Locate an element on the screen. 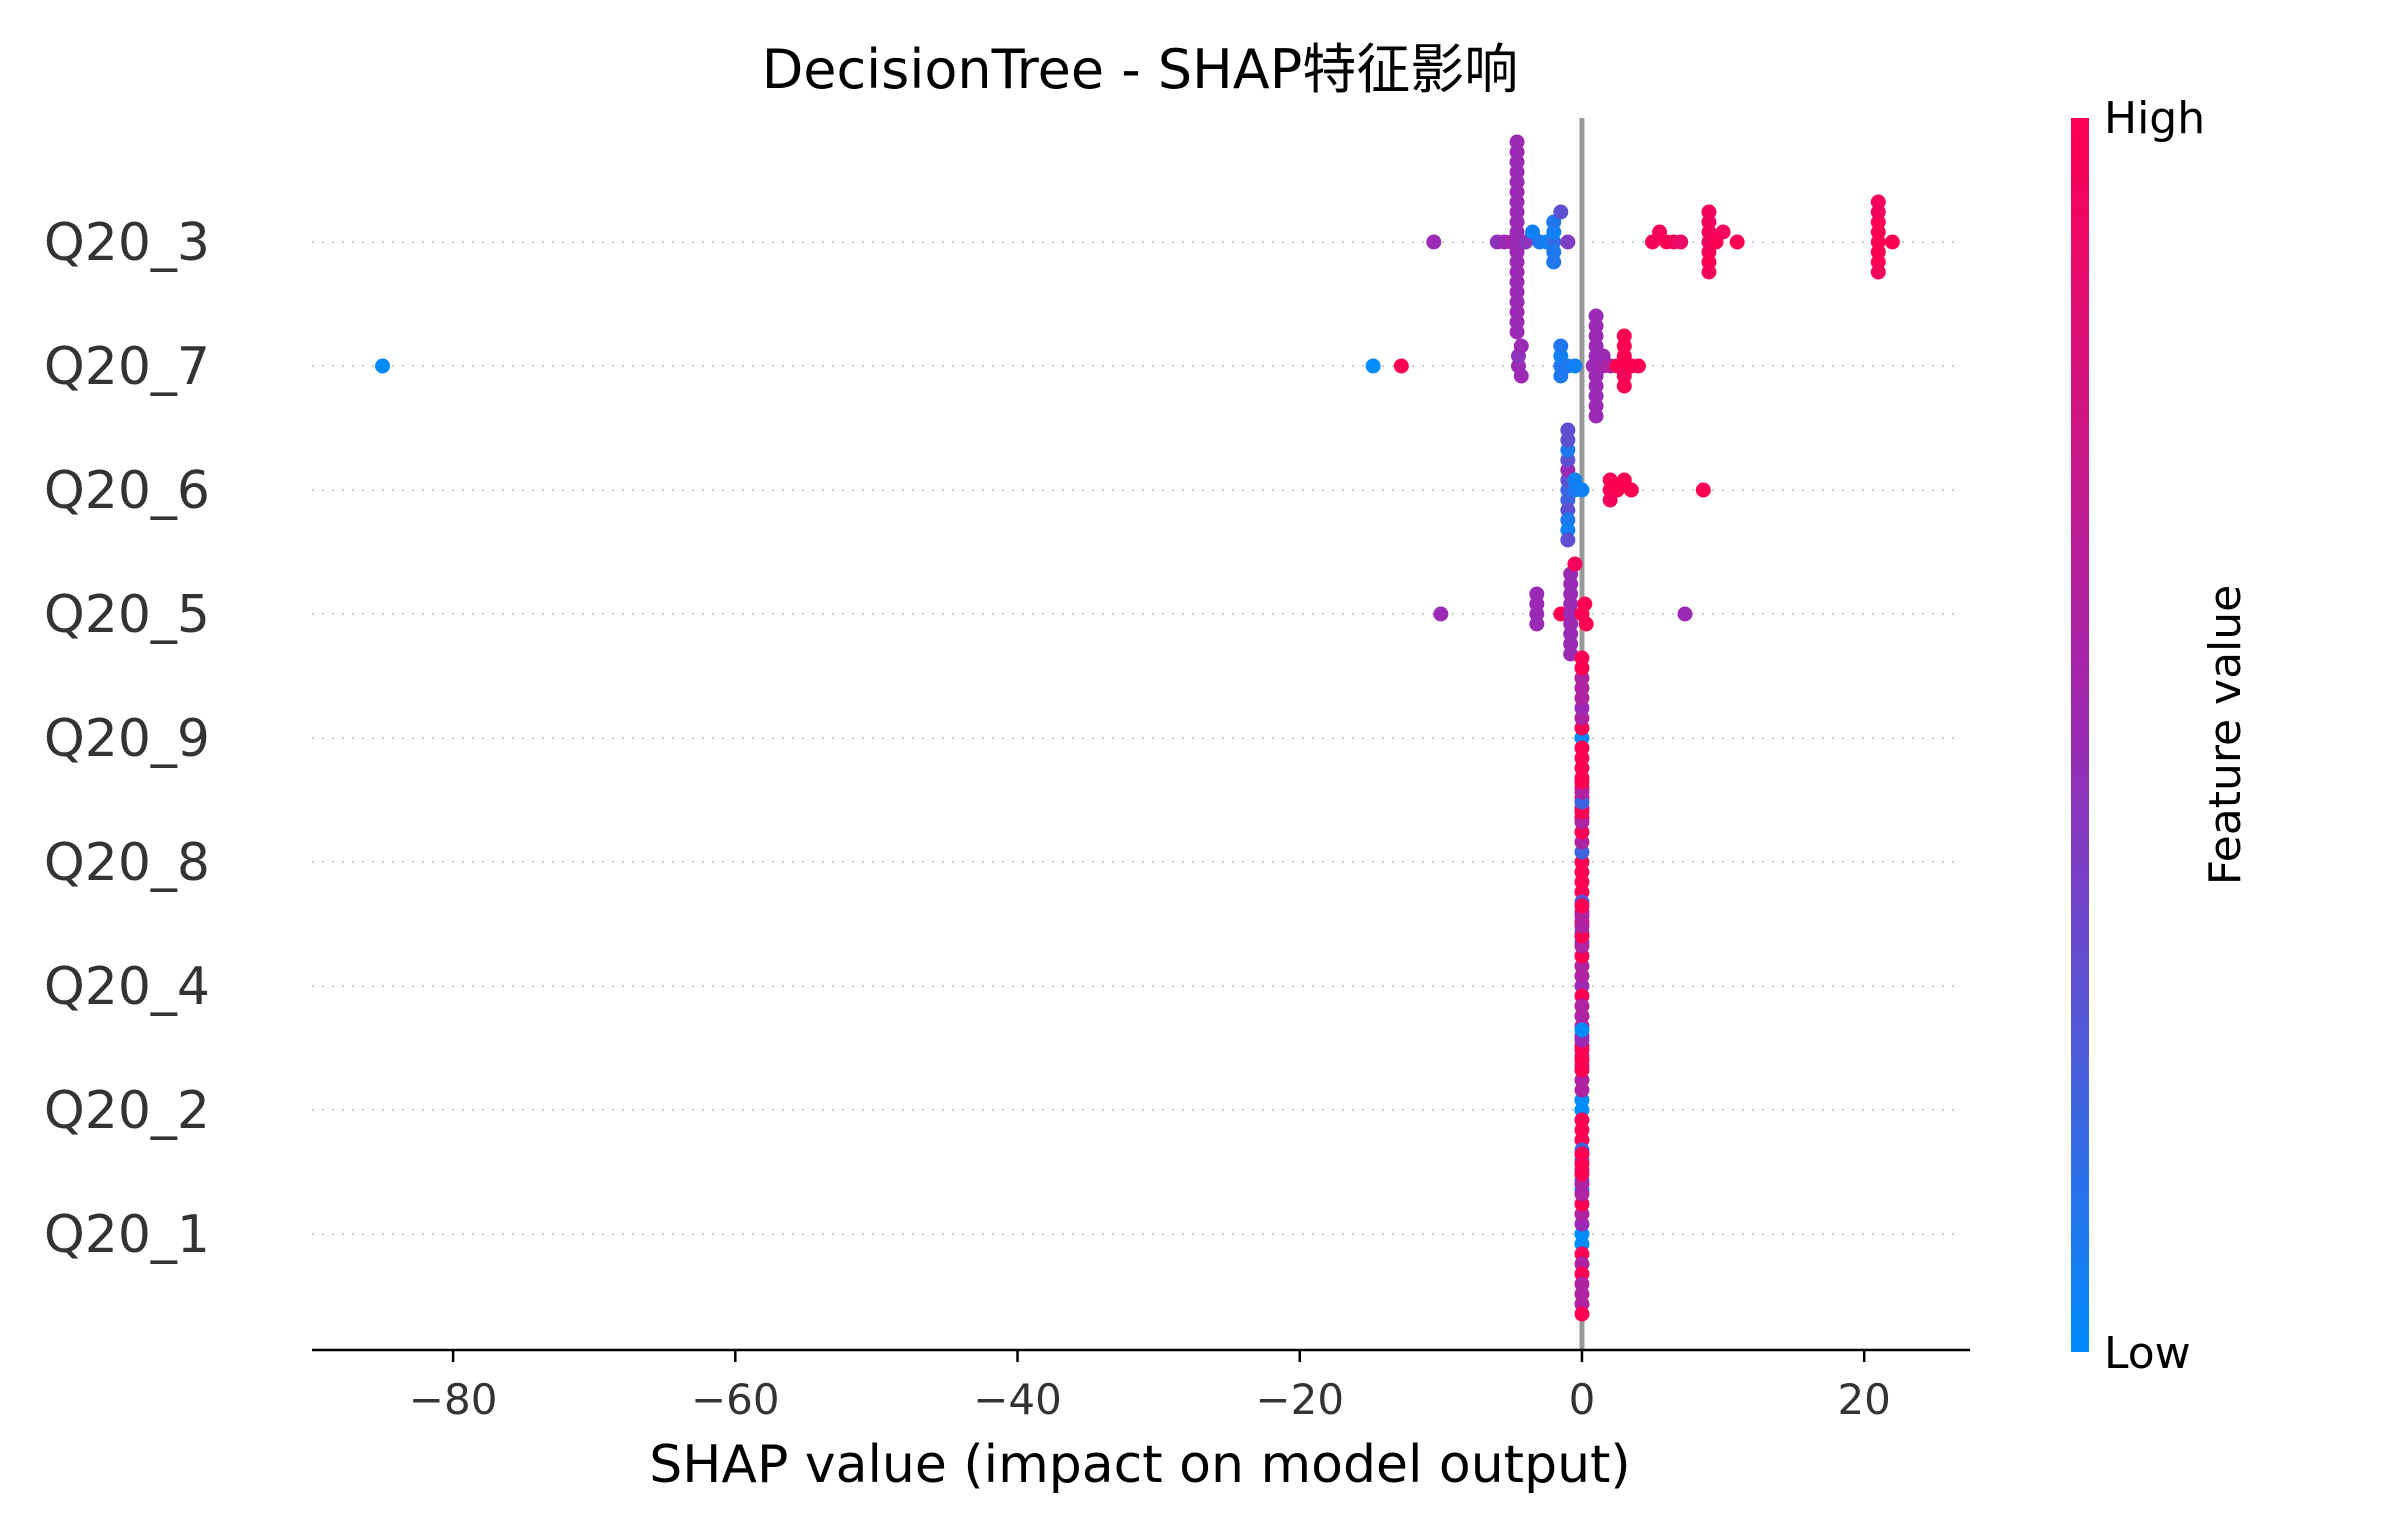 The width and height of the screenshot is (2400, 1534). x-tick-label: −80 is located at coordinates (453, 1399).